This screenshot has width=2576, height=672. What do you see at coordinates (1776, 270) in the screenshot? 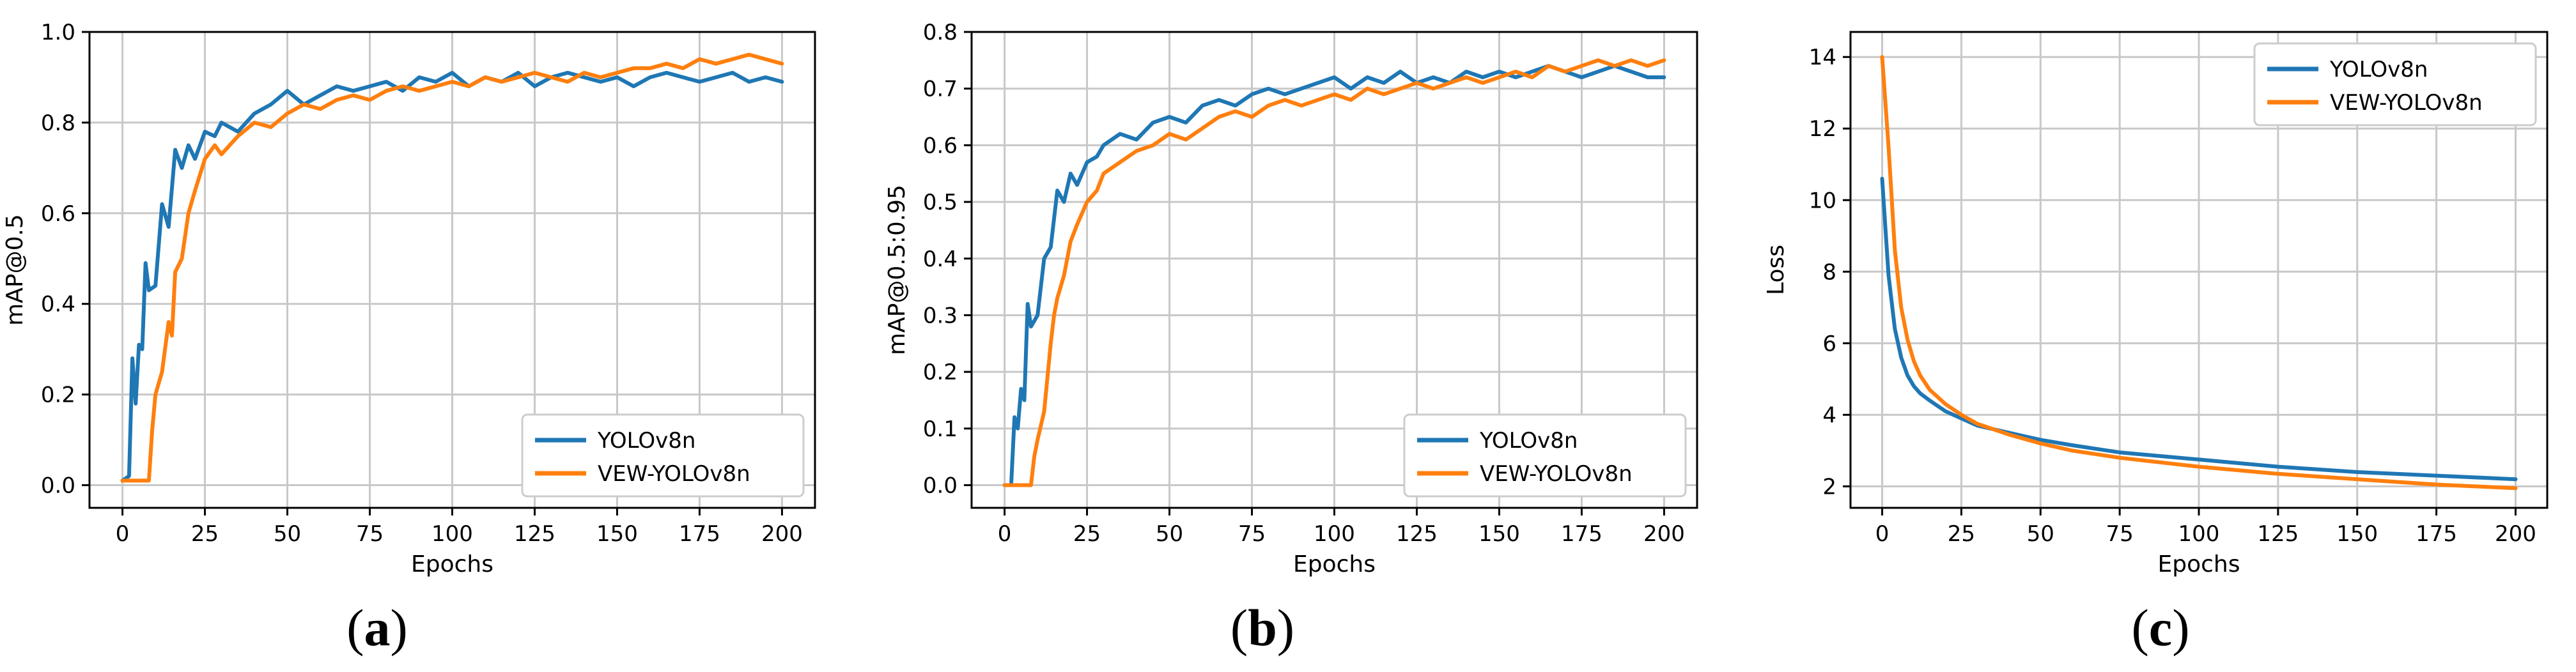
I see `y-axis-label: Loss` at bounding box center [1776, 270].